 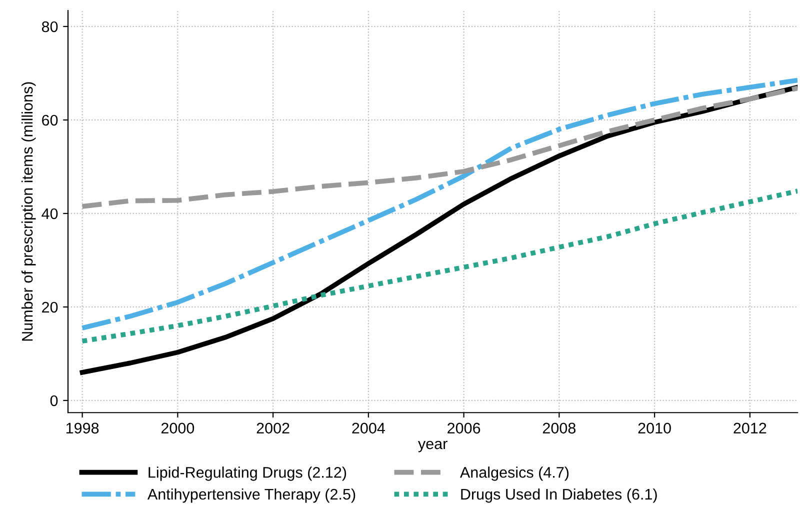 I want to click on x-tick-label: 2002, so click(x=273, y=428).